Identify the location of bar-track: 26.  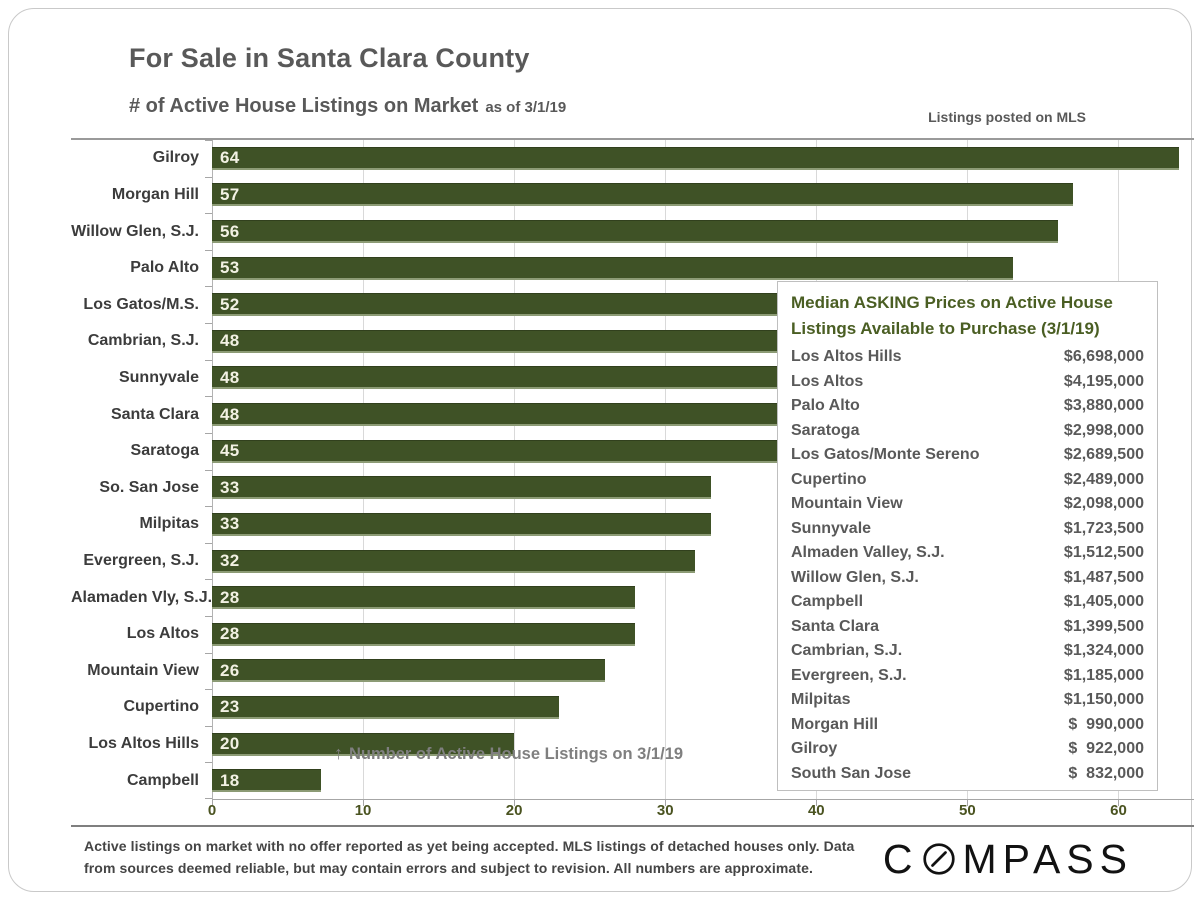
(703, 671).